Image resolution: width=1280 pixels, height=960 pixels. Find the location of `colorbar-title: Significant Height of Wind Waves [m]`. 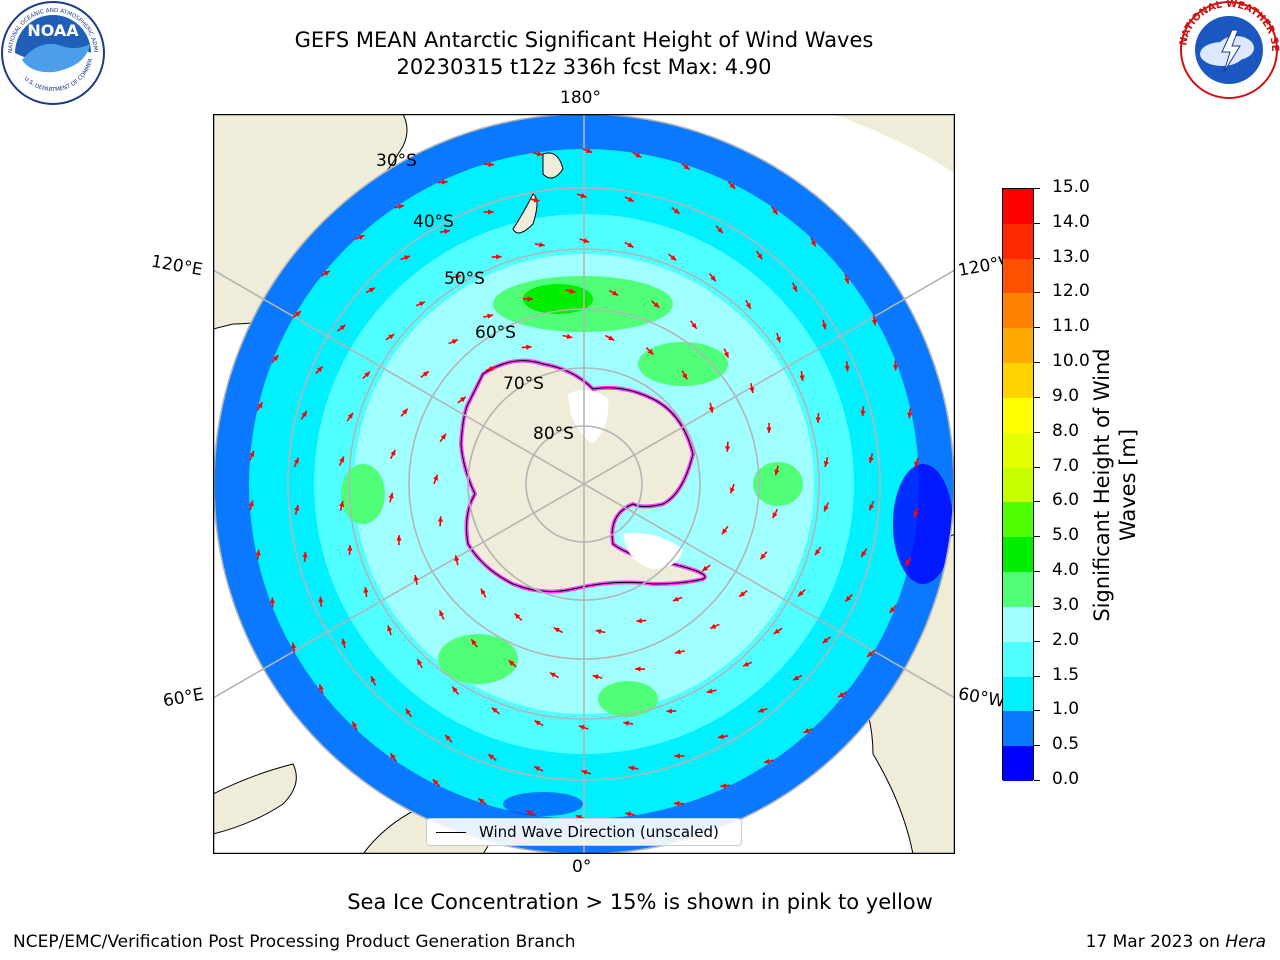

colorbar-title: Significant Height of Wind Waves [m] is located at coordinates (1115, 485).